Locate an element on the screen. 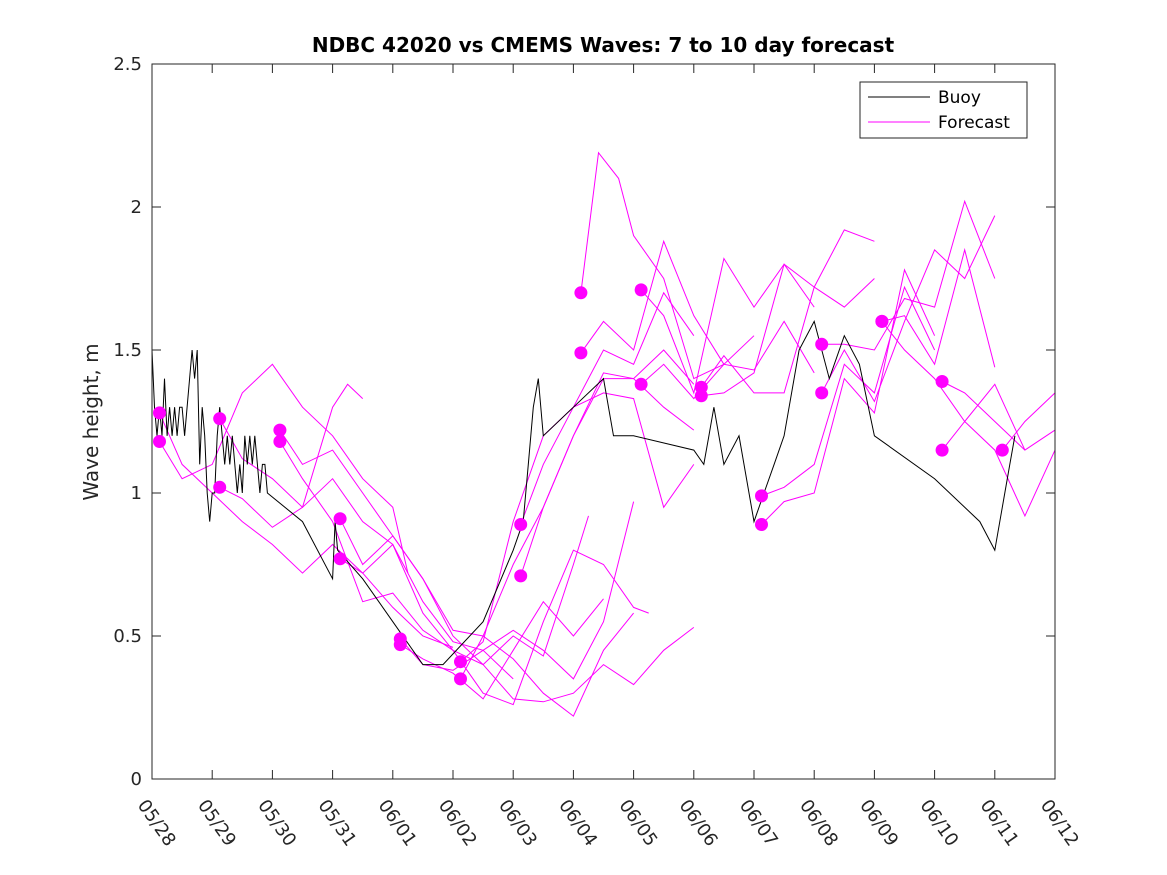  legend-box is located at coordinates (943, 110).